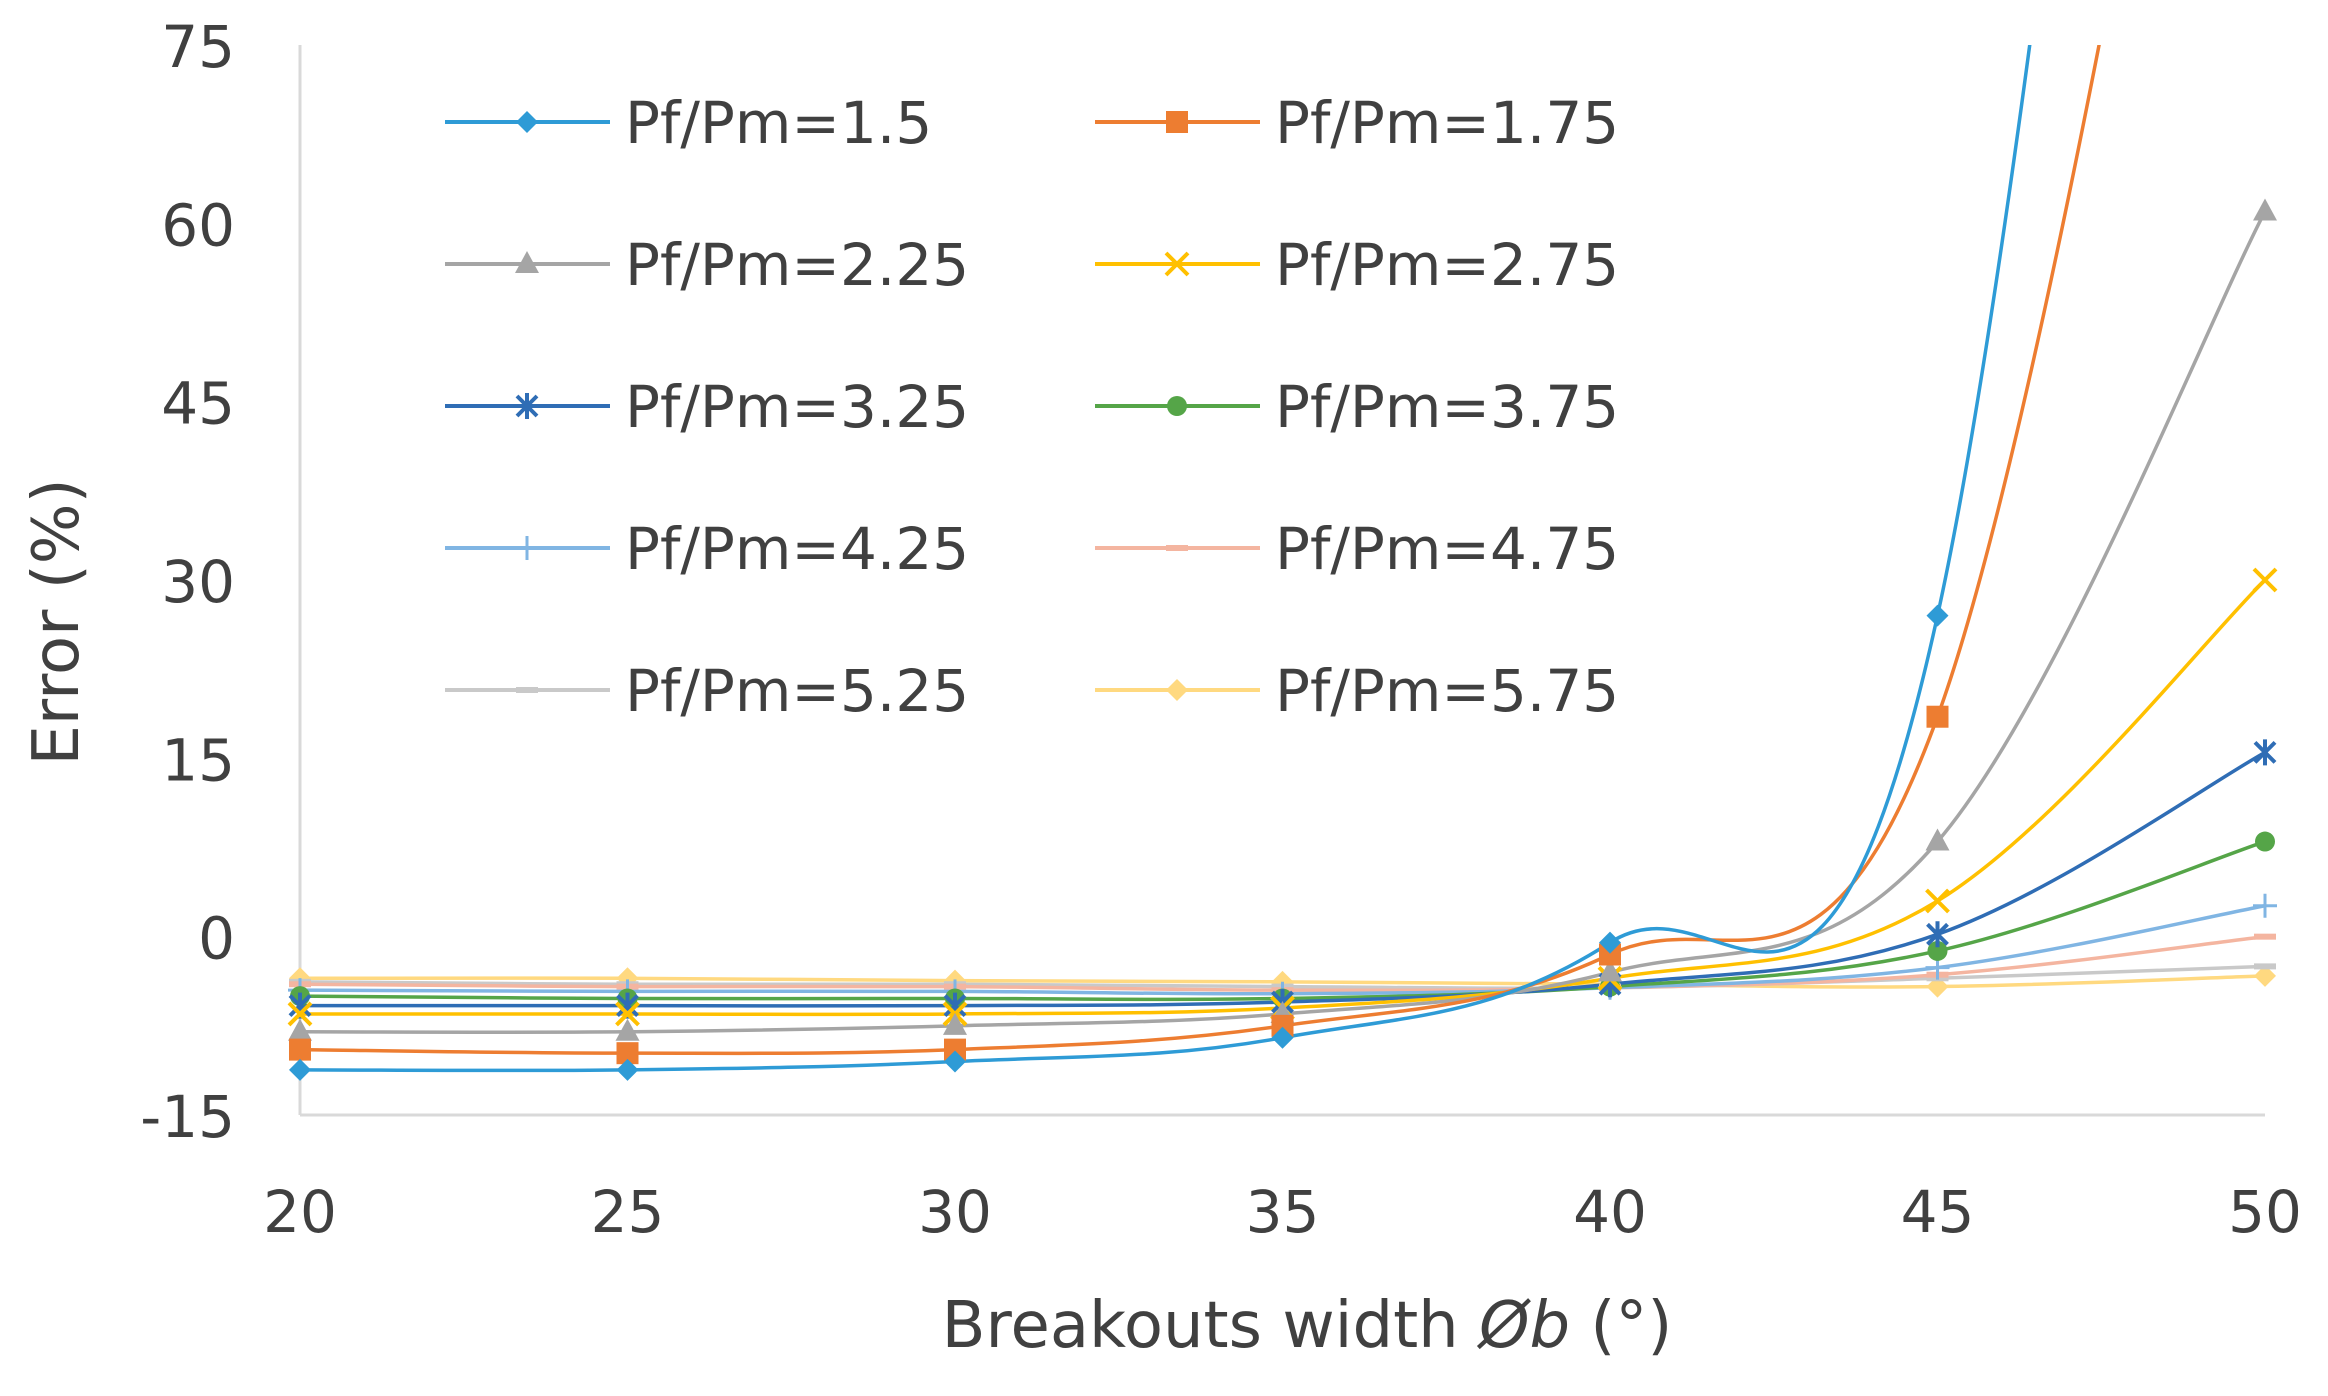  I want to click on legend-item: Pf/Pm=1.75, so click(1357, 123).